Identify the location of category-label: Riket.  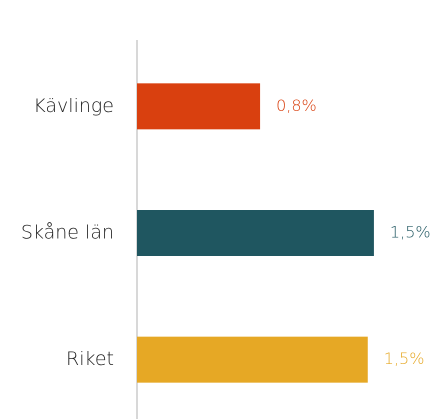
(90, 359).